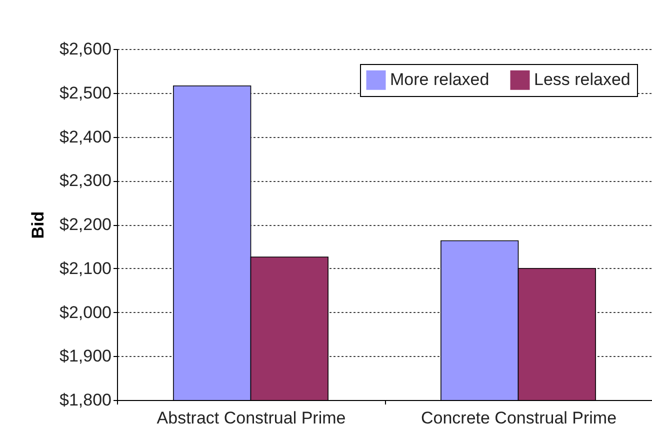  What do you see at coordinates (86, 400) in the screenshot?
I see `y-tick-label: $1,800` at bounding box center [86, 400].